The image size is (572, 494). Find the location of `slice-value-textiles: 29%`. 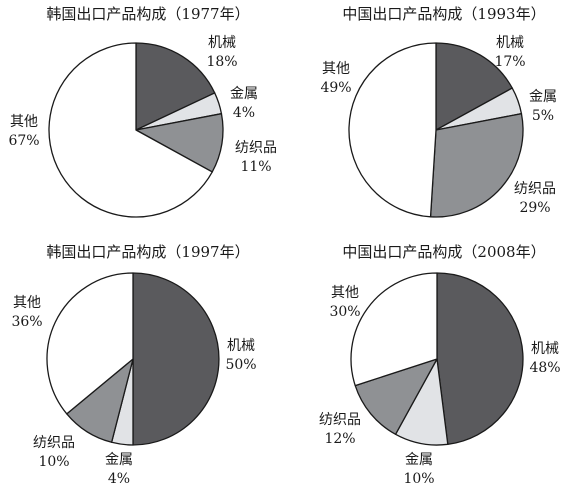

slice-value-textiles: 29% is located at coordinates (534, 208).